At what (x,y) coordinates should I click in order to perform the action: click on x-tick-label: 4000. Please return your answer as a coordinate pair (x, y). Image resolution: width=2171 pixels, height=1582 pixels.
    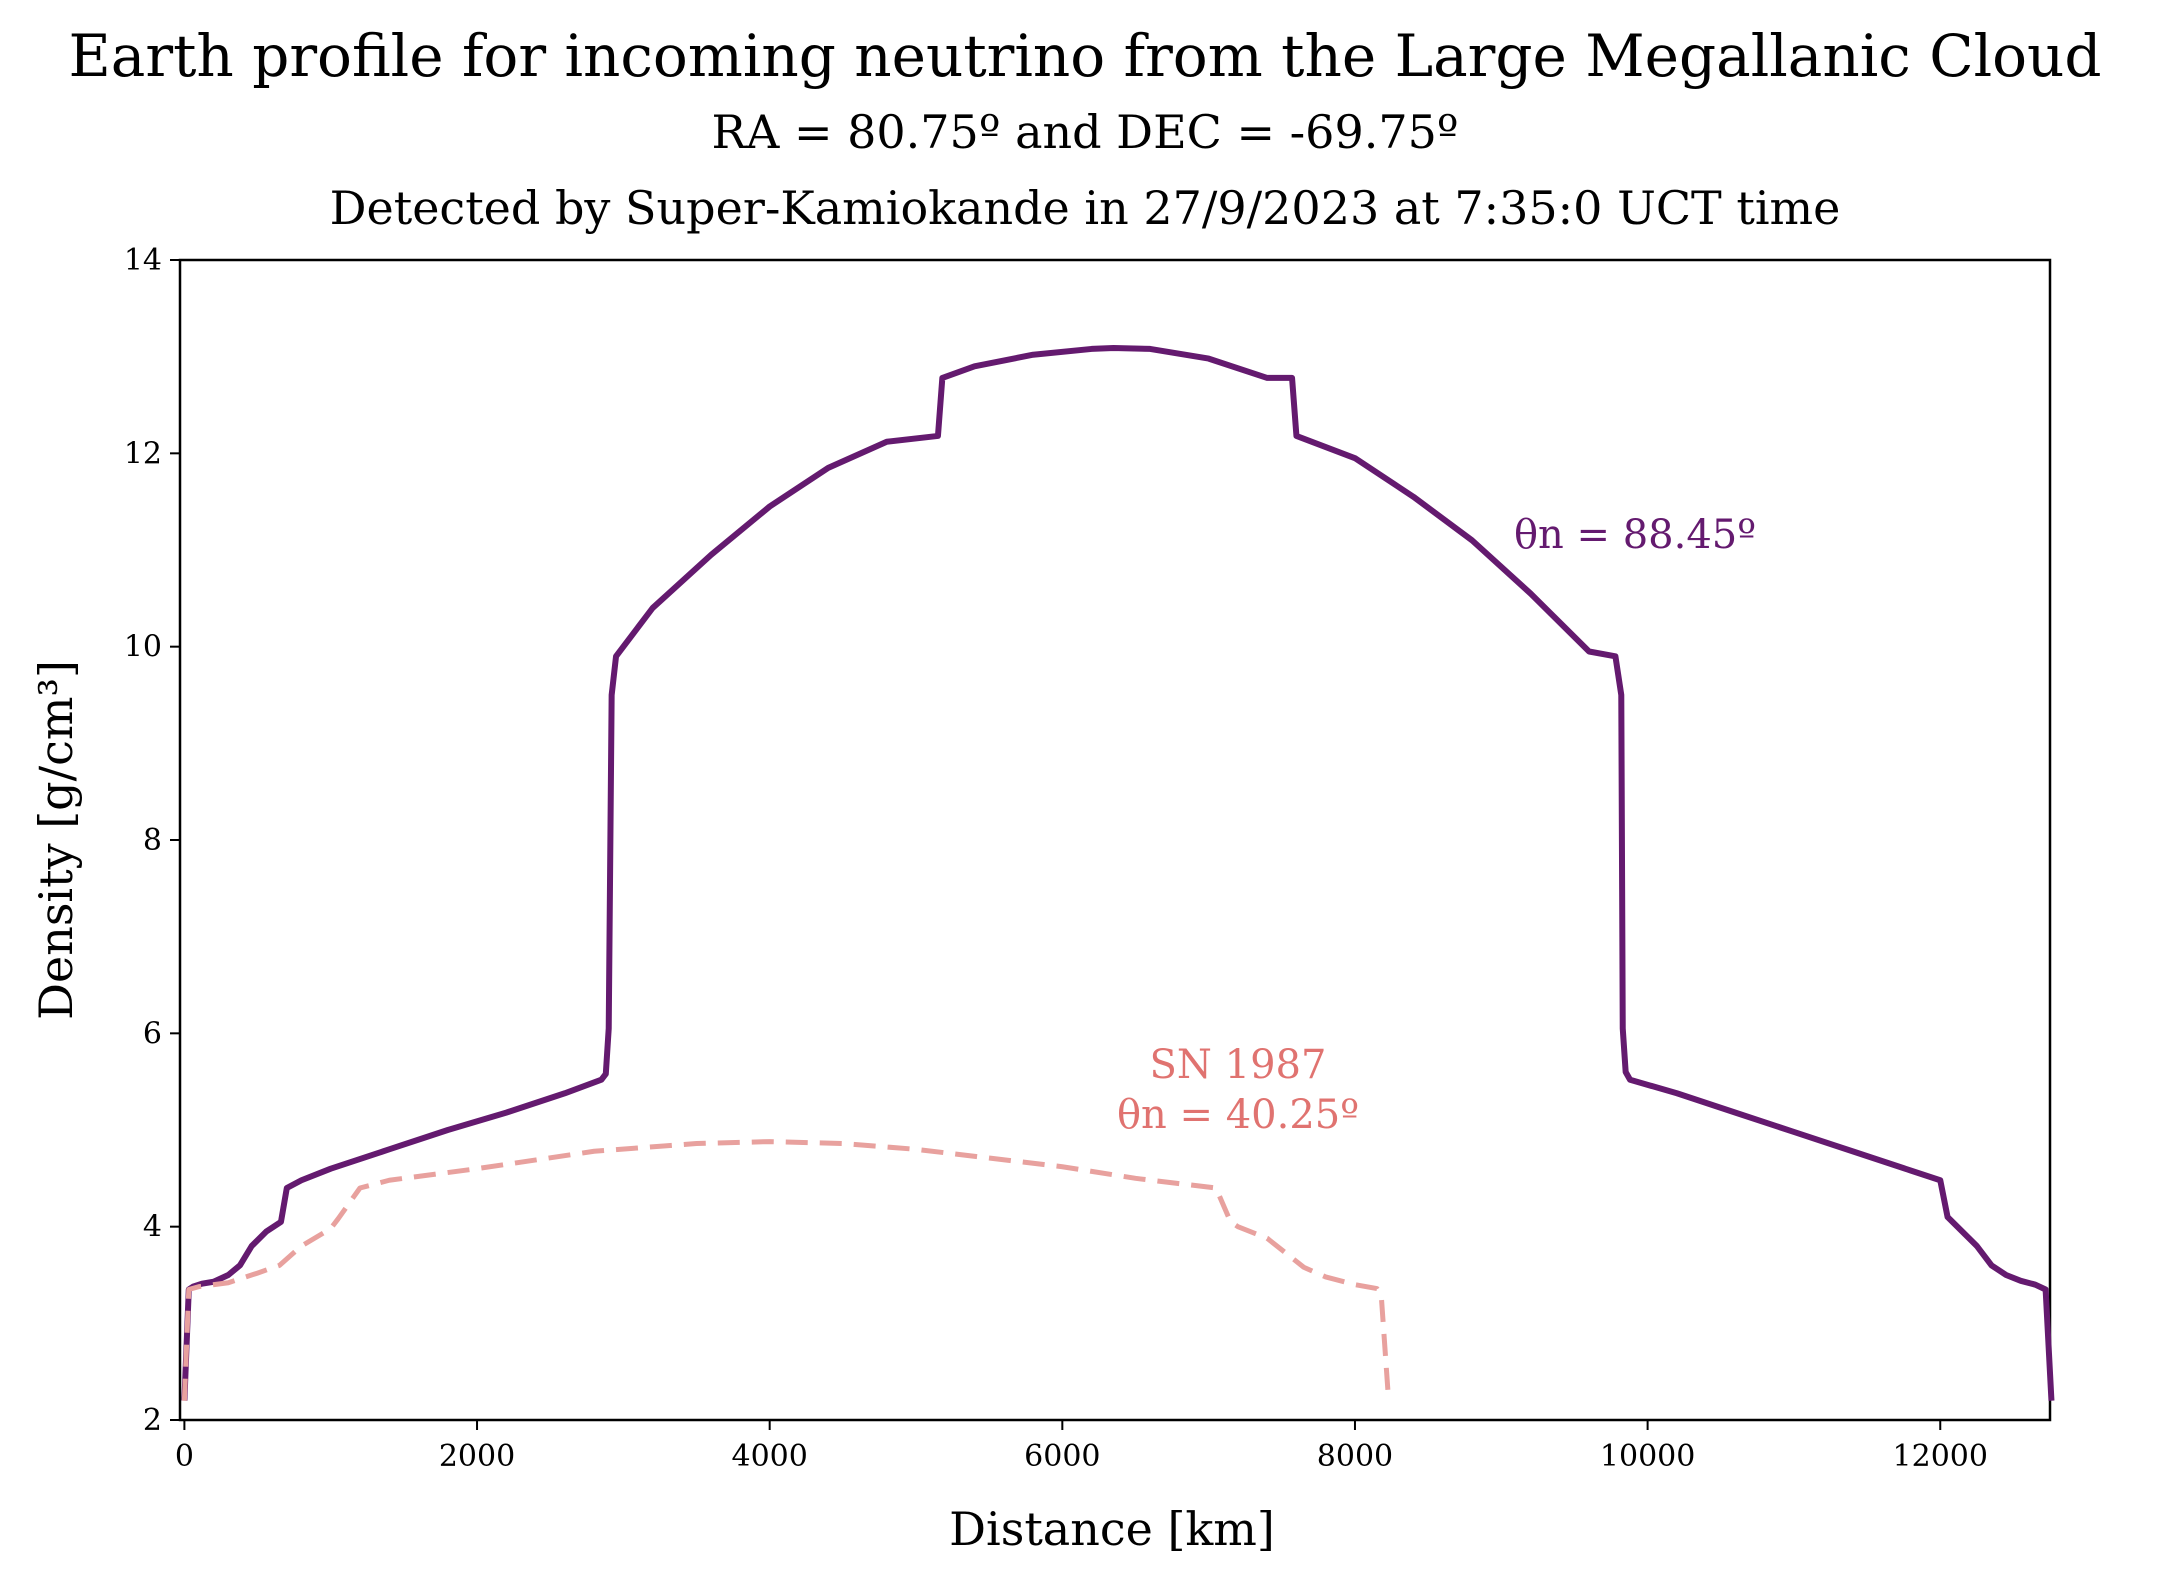
    Looking at the image, I should click on (769, 1456).